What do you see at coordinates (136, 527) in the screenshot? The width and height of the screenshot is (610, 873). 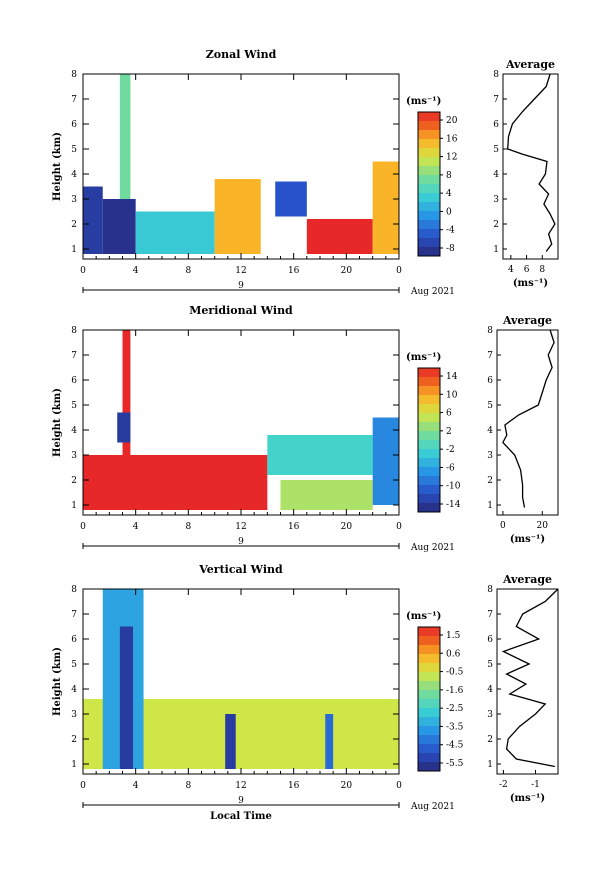 I see `x-tick-label: 4` at bounding box center [136, 527].